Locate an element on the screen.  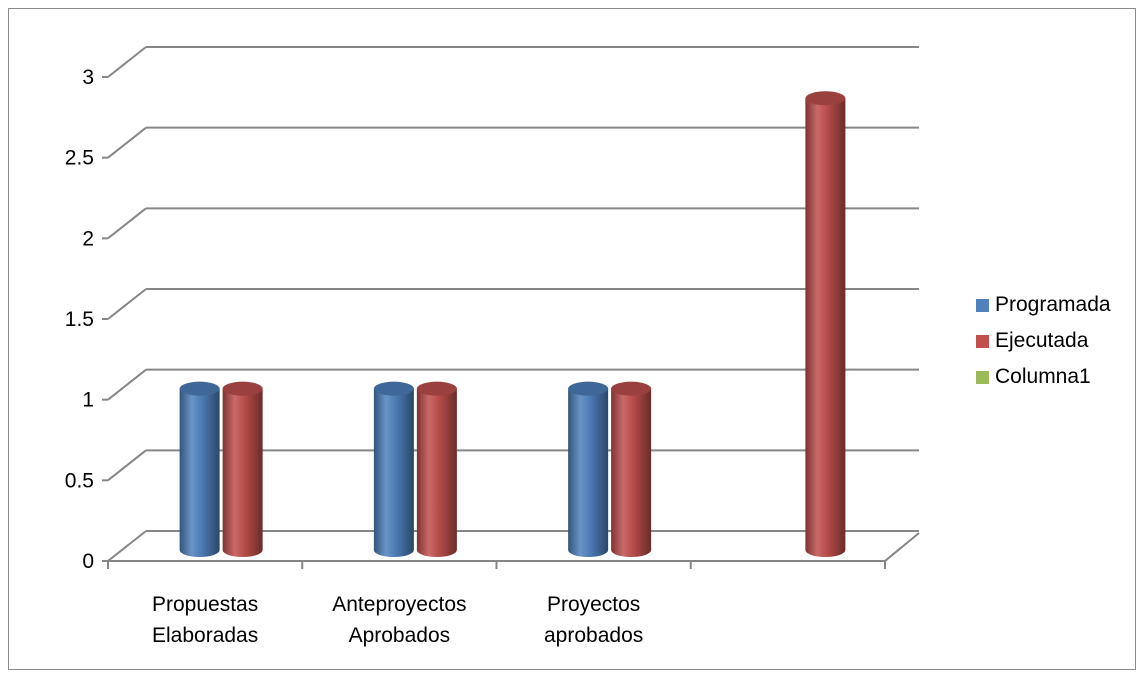
y-tick-label: 1.5 is located at coordinates (79, 319).